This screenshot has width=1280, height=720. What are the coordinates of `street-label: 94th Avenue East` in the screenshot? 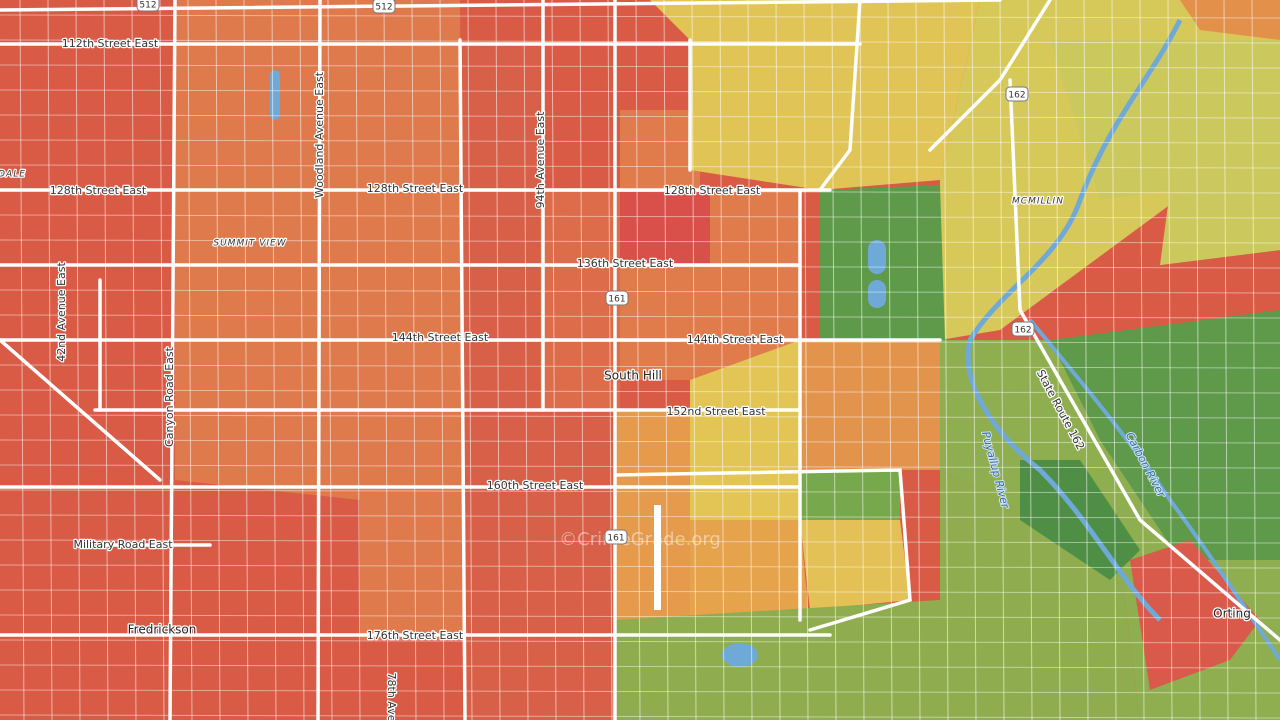 It's located at (540, 160).